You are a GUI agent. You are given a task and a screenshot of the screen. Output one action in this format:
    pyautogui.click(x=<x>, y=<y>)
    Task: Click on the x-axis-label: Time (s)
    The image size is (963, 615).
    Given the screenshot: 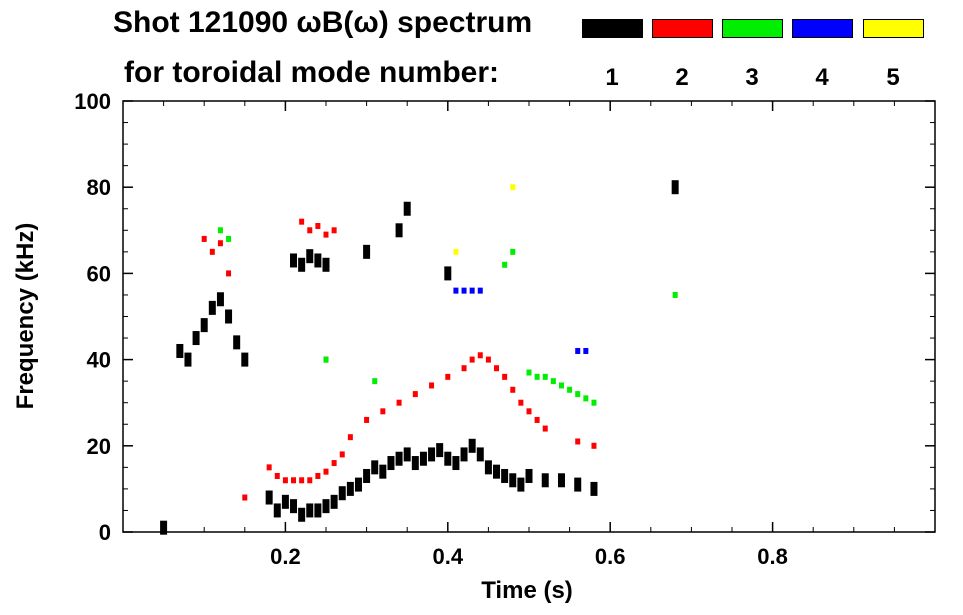 What is the action you would take?
    pyautogui.click(x=527, y=590)
    